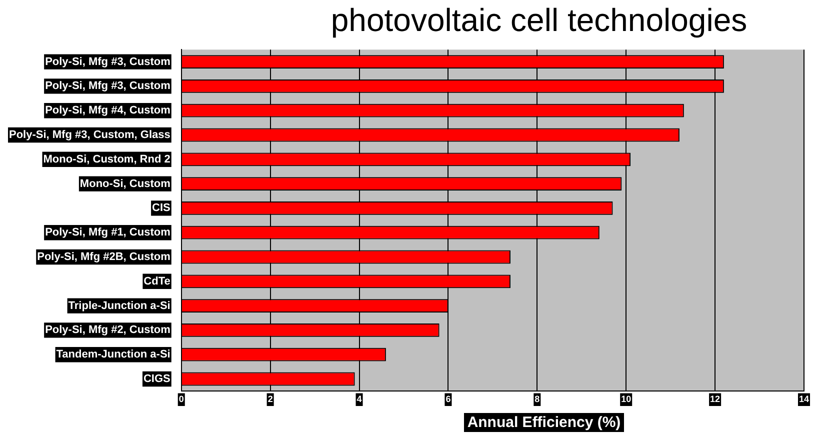 The height and width of the screenshot is (442, 818). What do you see at coordinates (108, 232) in the screenshot?
I see `y-tick-label: Poly-Si, Mfg #1, Custom` at bounding box center [108, 232].